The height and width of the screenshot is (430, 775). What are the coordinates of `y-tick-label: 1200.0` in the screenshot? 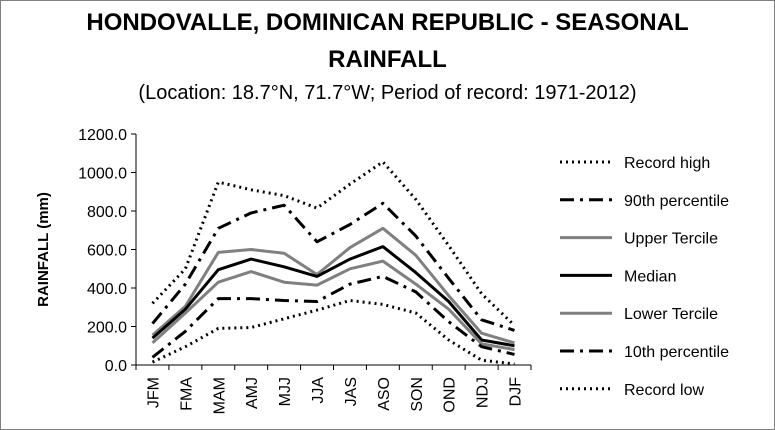 It's located at (102, 135).